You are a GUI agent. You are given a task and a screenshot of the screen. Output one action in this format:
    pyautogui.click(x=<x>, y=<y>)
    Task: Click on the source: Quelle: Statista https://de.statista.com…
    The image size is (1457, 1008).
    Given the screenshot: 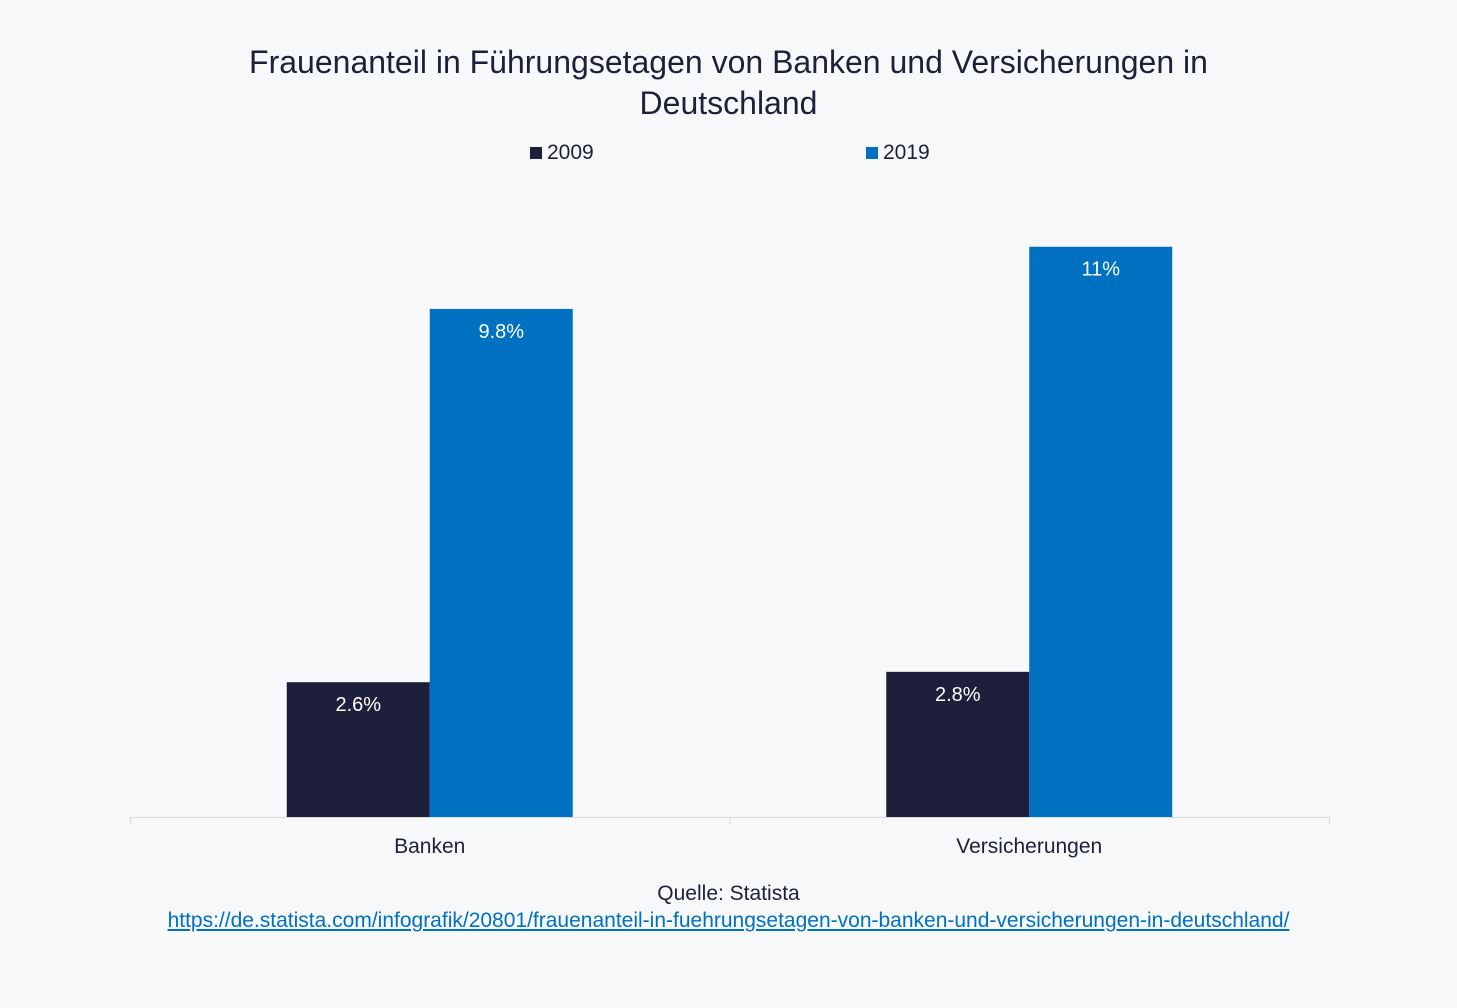 What is the action you would take?
    pyautogui.click(x=728, y=907)
    